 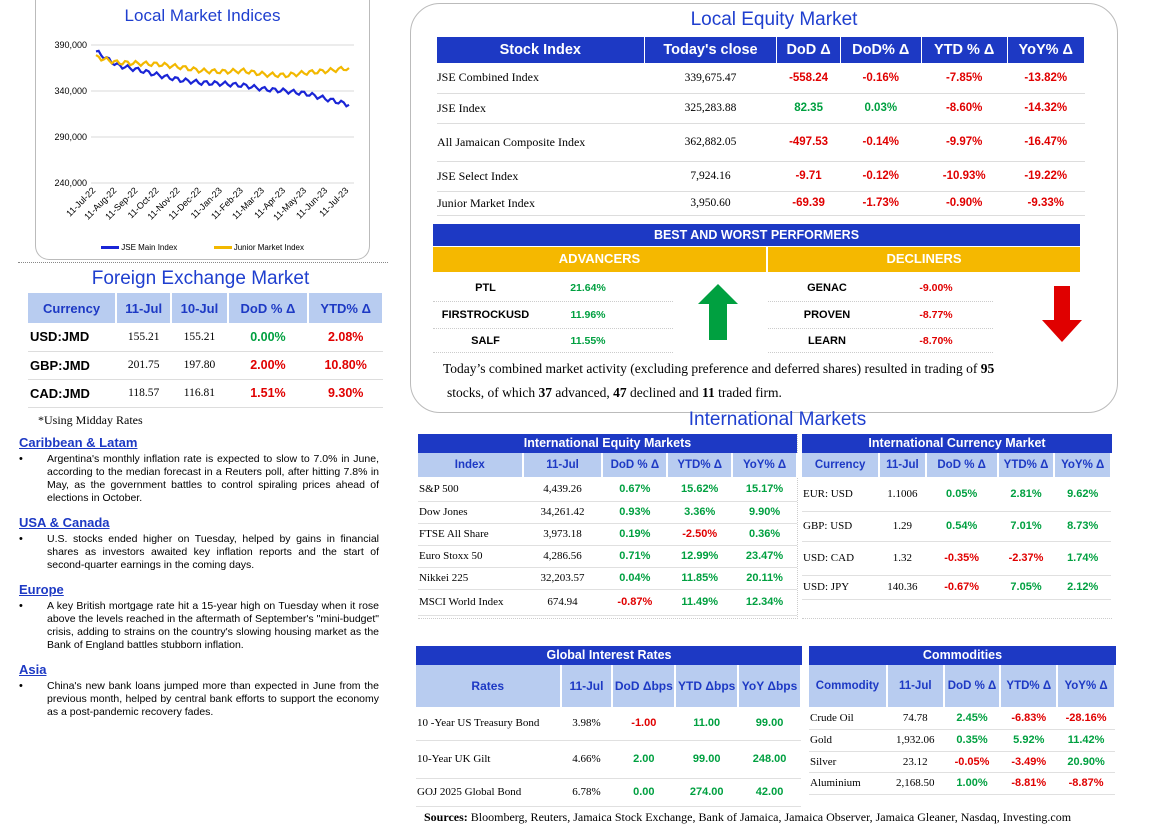 What do you see at coordinates (664, 392) in the screenshot?
I see `summary-p4: declined and` at bounding box center [664, 392].